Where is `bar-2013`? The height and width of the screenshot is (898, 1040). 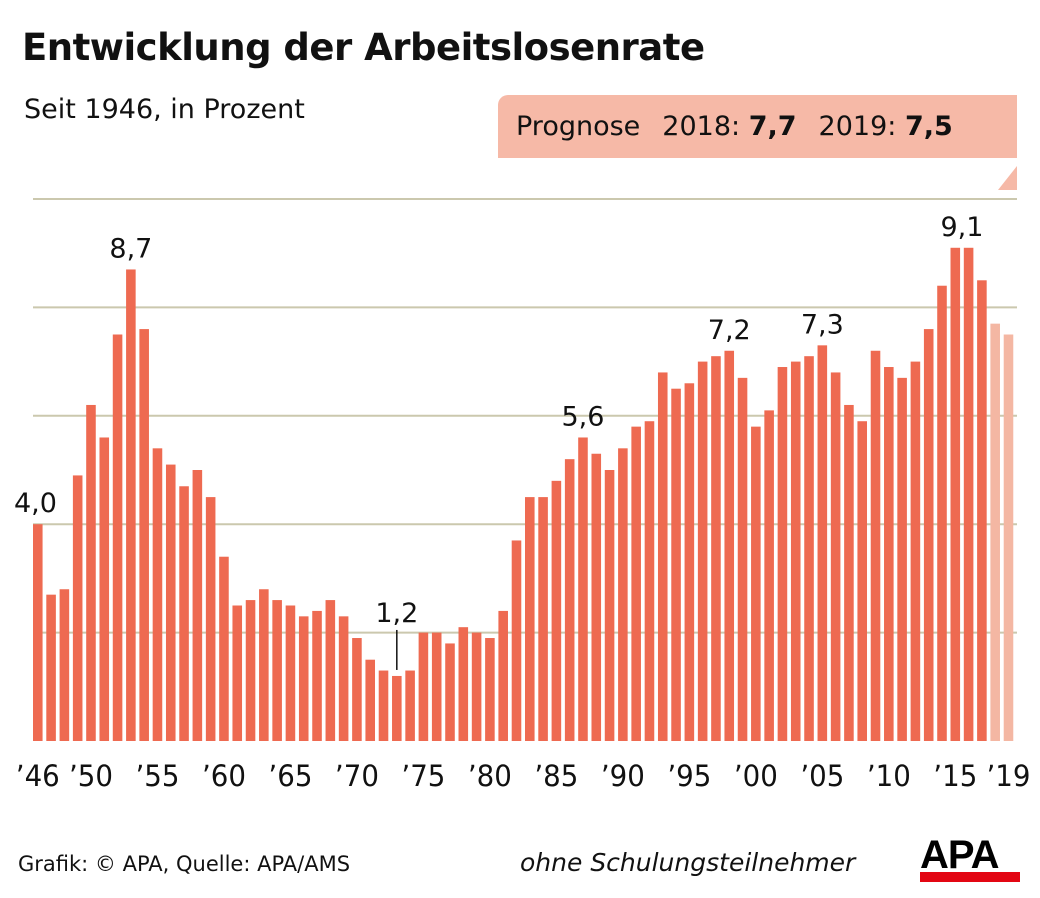 bar-2013 is located at coordinates (928, 535).